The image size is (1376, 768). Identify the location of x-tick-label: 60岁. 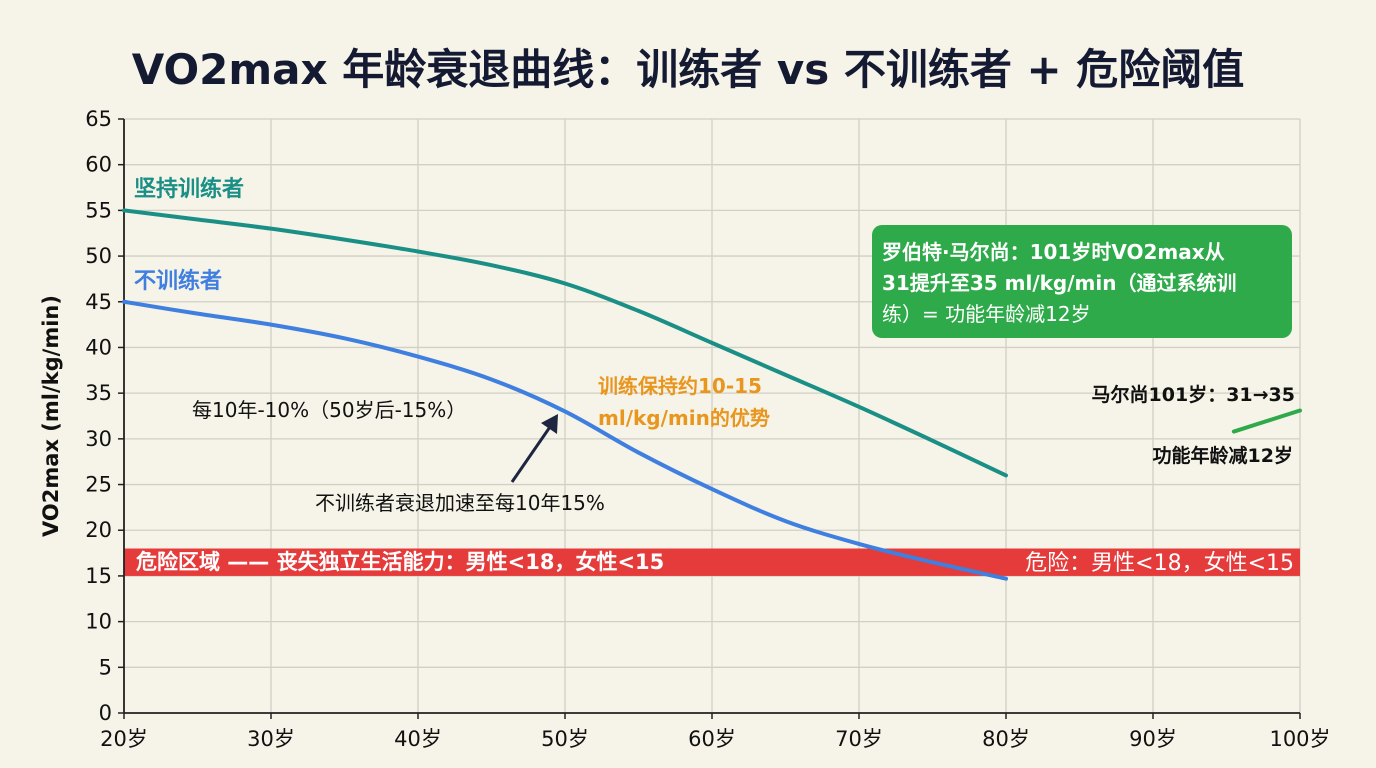
(712, 739).